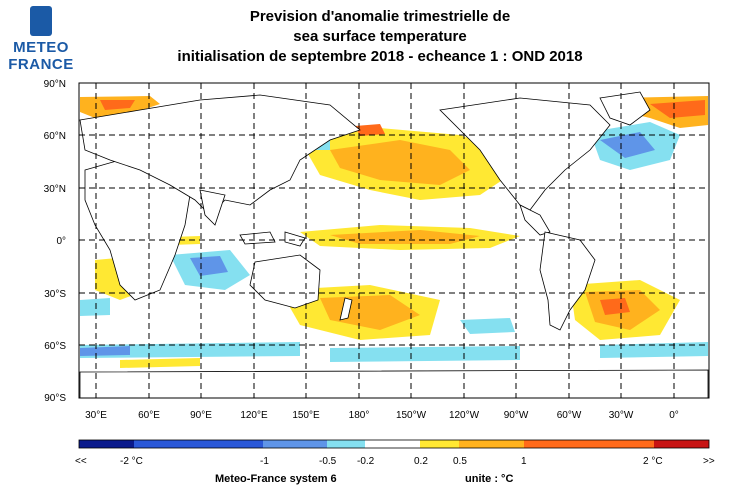 The height and width of the screenshot is (493, 740). I want to click on lat-label: 90°S, so click(55, 398).